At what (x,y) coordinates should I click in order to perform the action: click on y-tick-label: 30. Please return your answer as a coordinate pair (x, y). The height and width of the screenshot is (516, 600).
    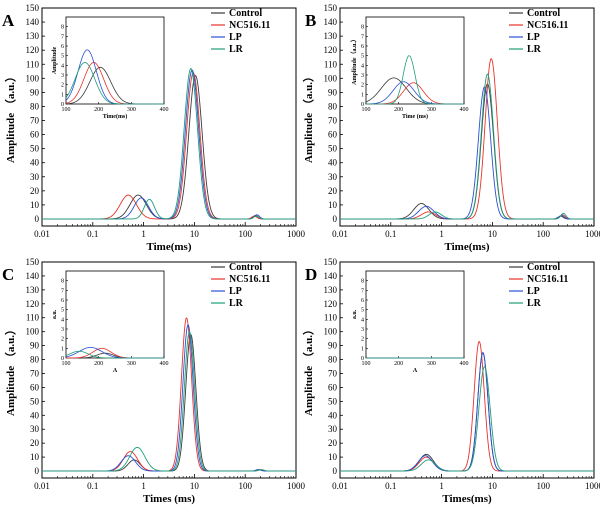
    Looking at the image, I should click on (35, 429).